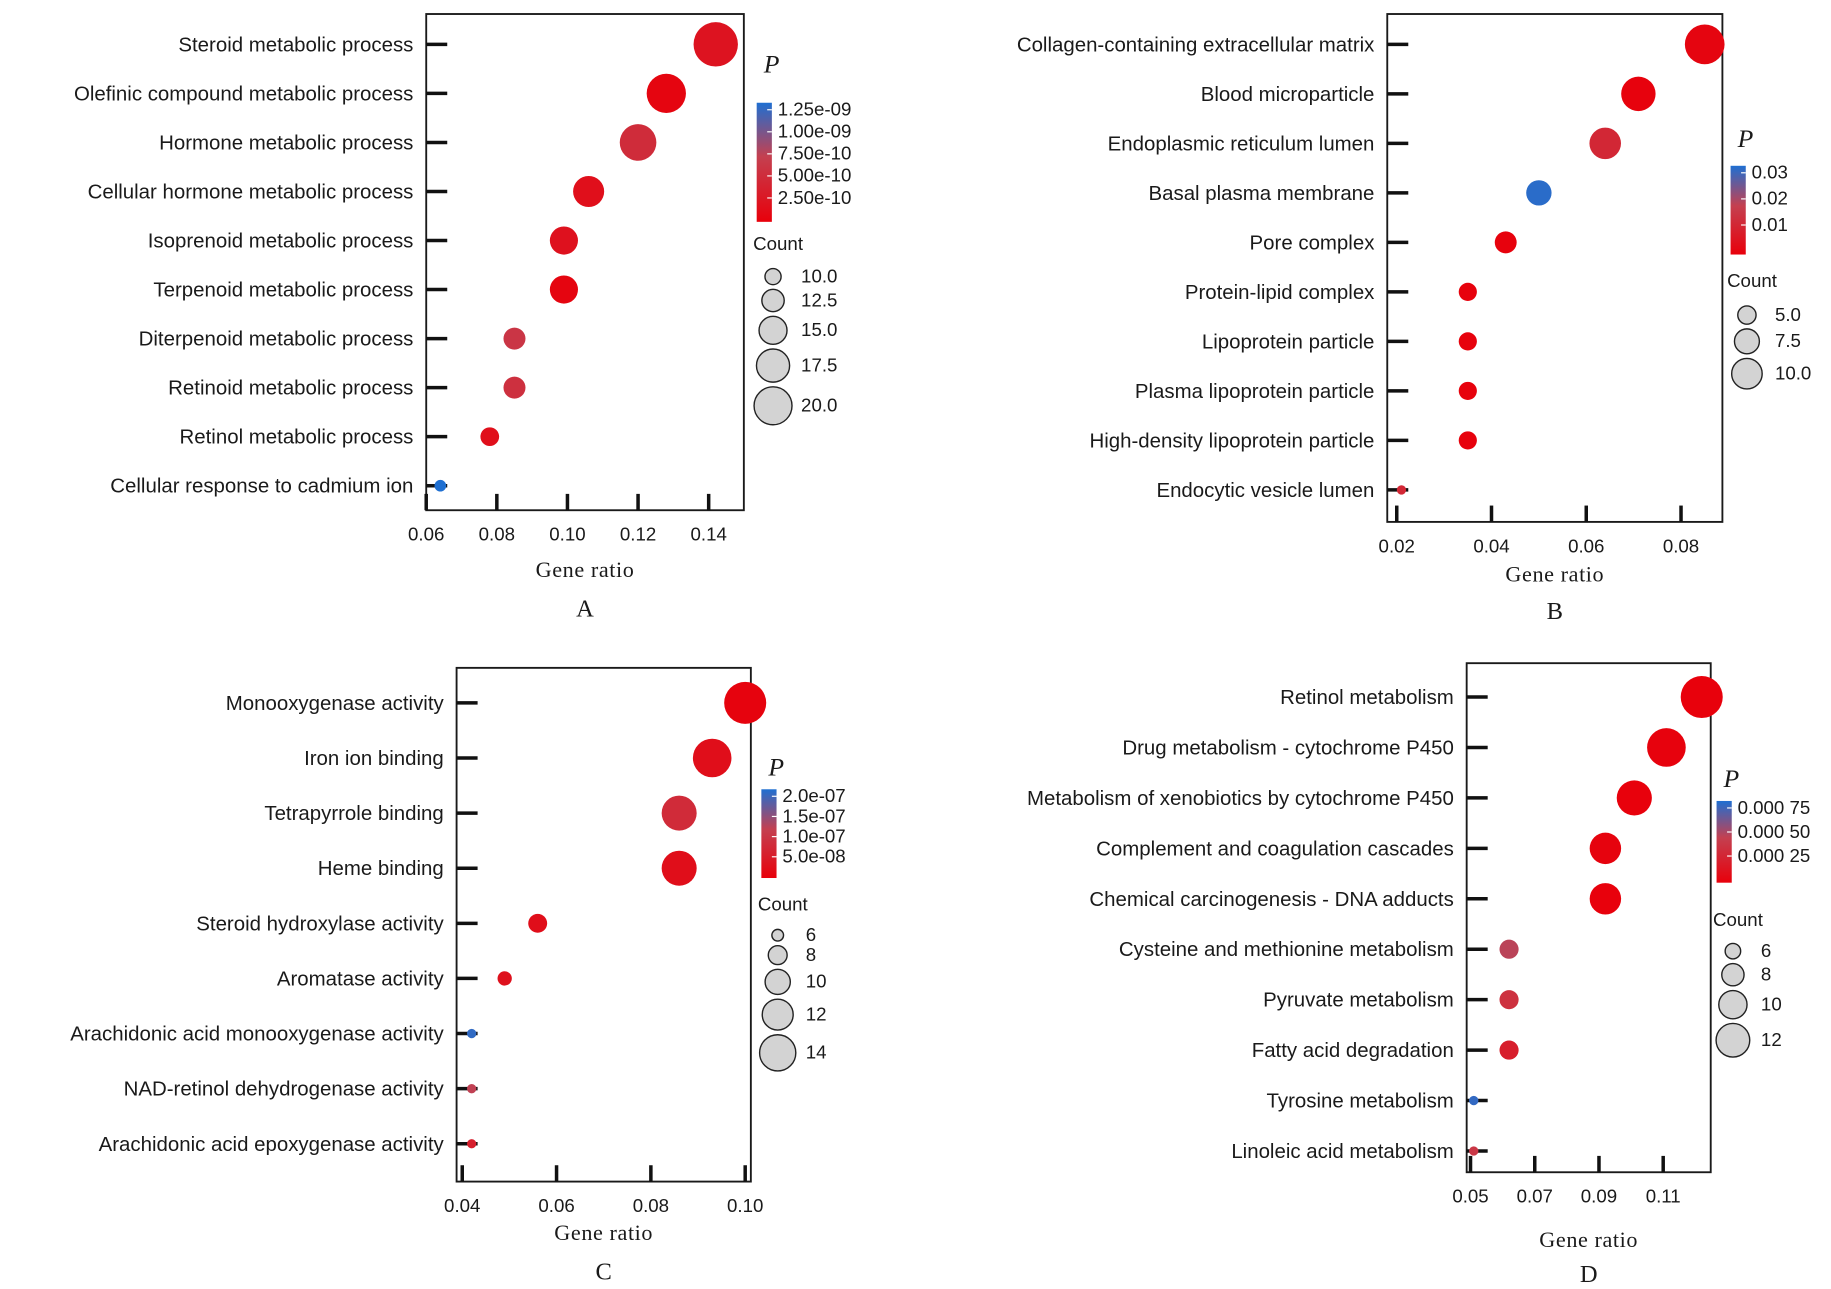 The height and width of the screenshot is (1289, 1831). I want to click on size-legend: Count 68 10 12 14, so click(792, 983).